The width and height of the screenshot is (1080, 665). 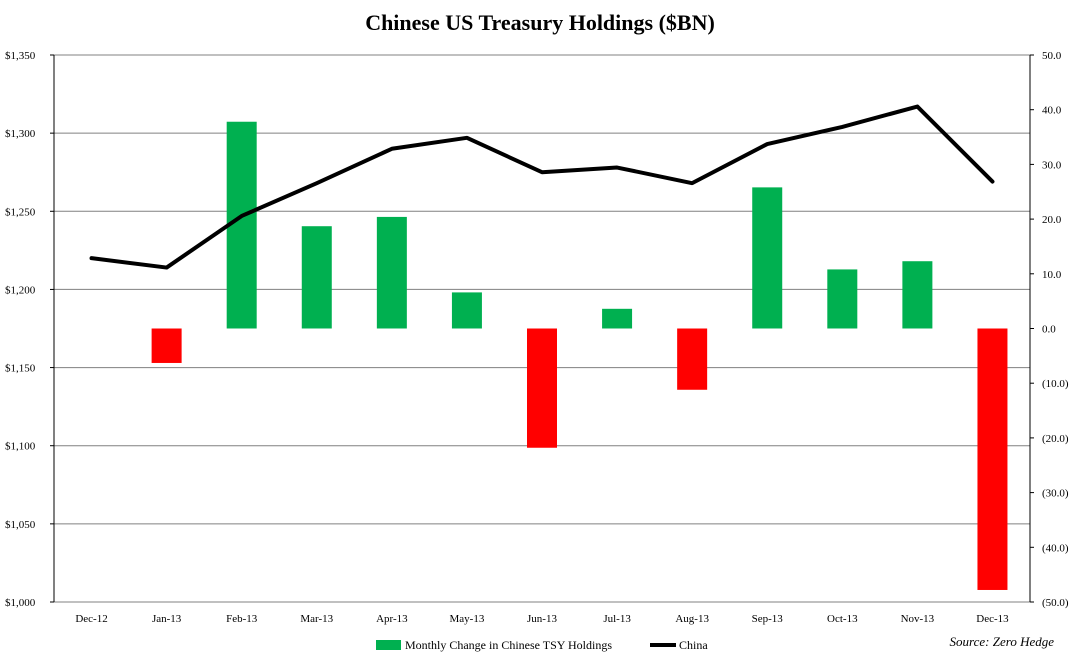 What do you see at coordinates (1055, 439) in the screenshot?
I see `right-tick-label: (20.0)` at bounding box center [1055, 439].